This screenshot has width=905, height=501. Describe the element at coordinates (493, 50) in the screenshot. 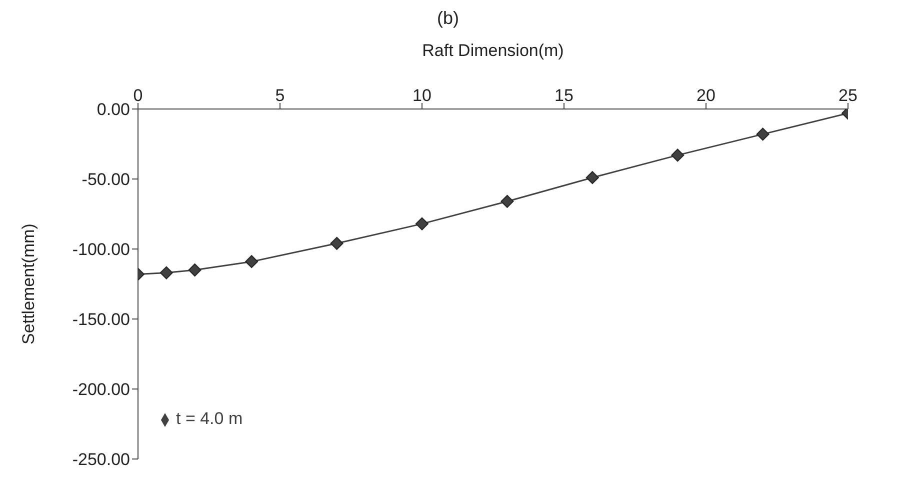

I see `x-axis-title: Raft Dimension(m)` at that location.